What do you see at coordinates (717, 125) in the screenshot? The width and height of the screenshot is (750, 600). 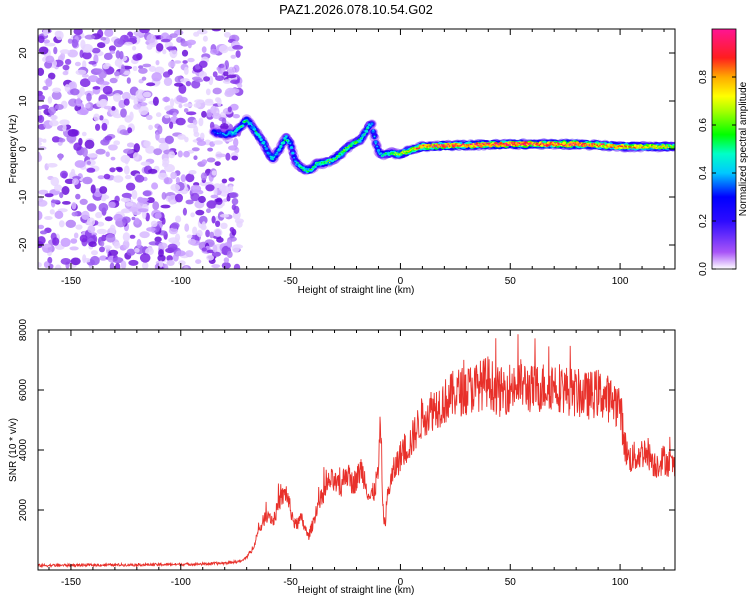 I see `colorbar-tick: 0.6` at bounding box center [717, 125].